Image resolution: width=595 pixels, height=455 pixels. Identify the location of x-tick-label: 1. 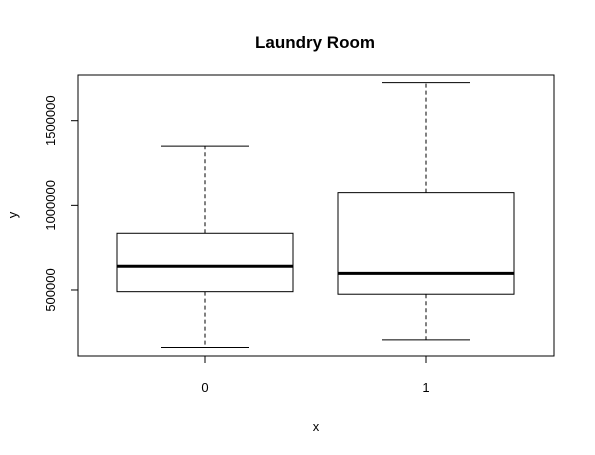
(425, 387).